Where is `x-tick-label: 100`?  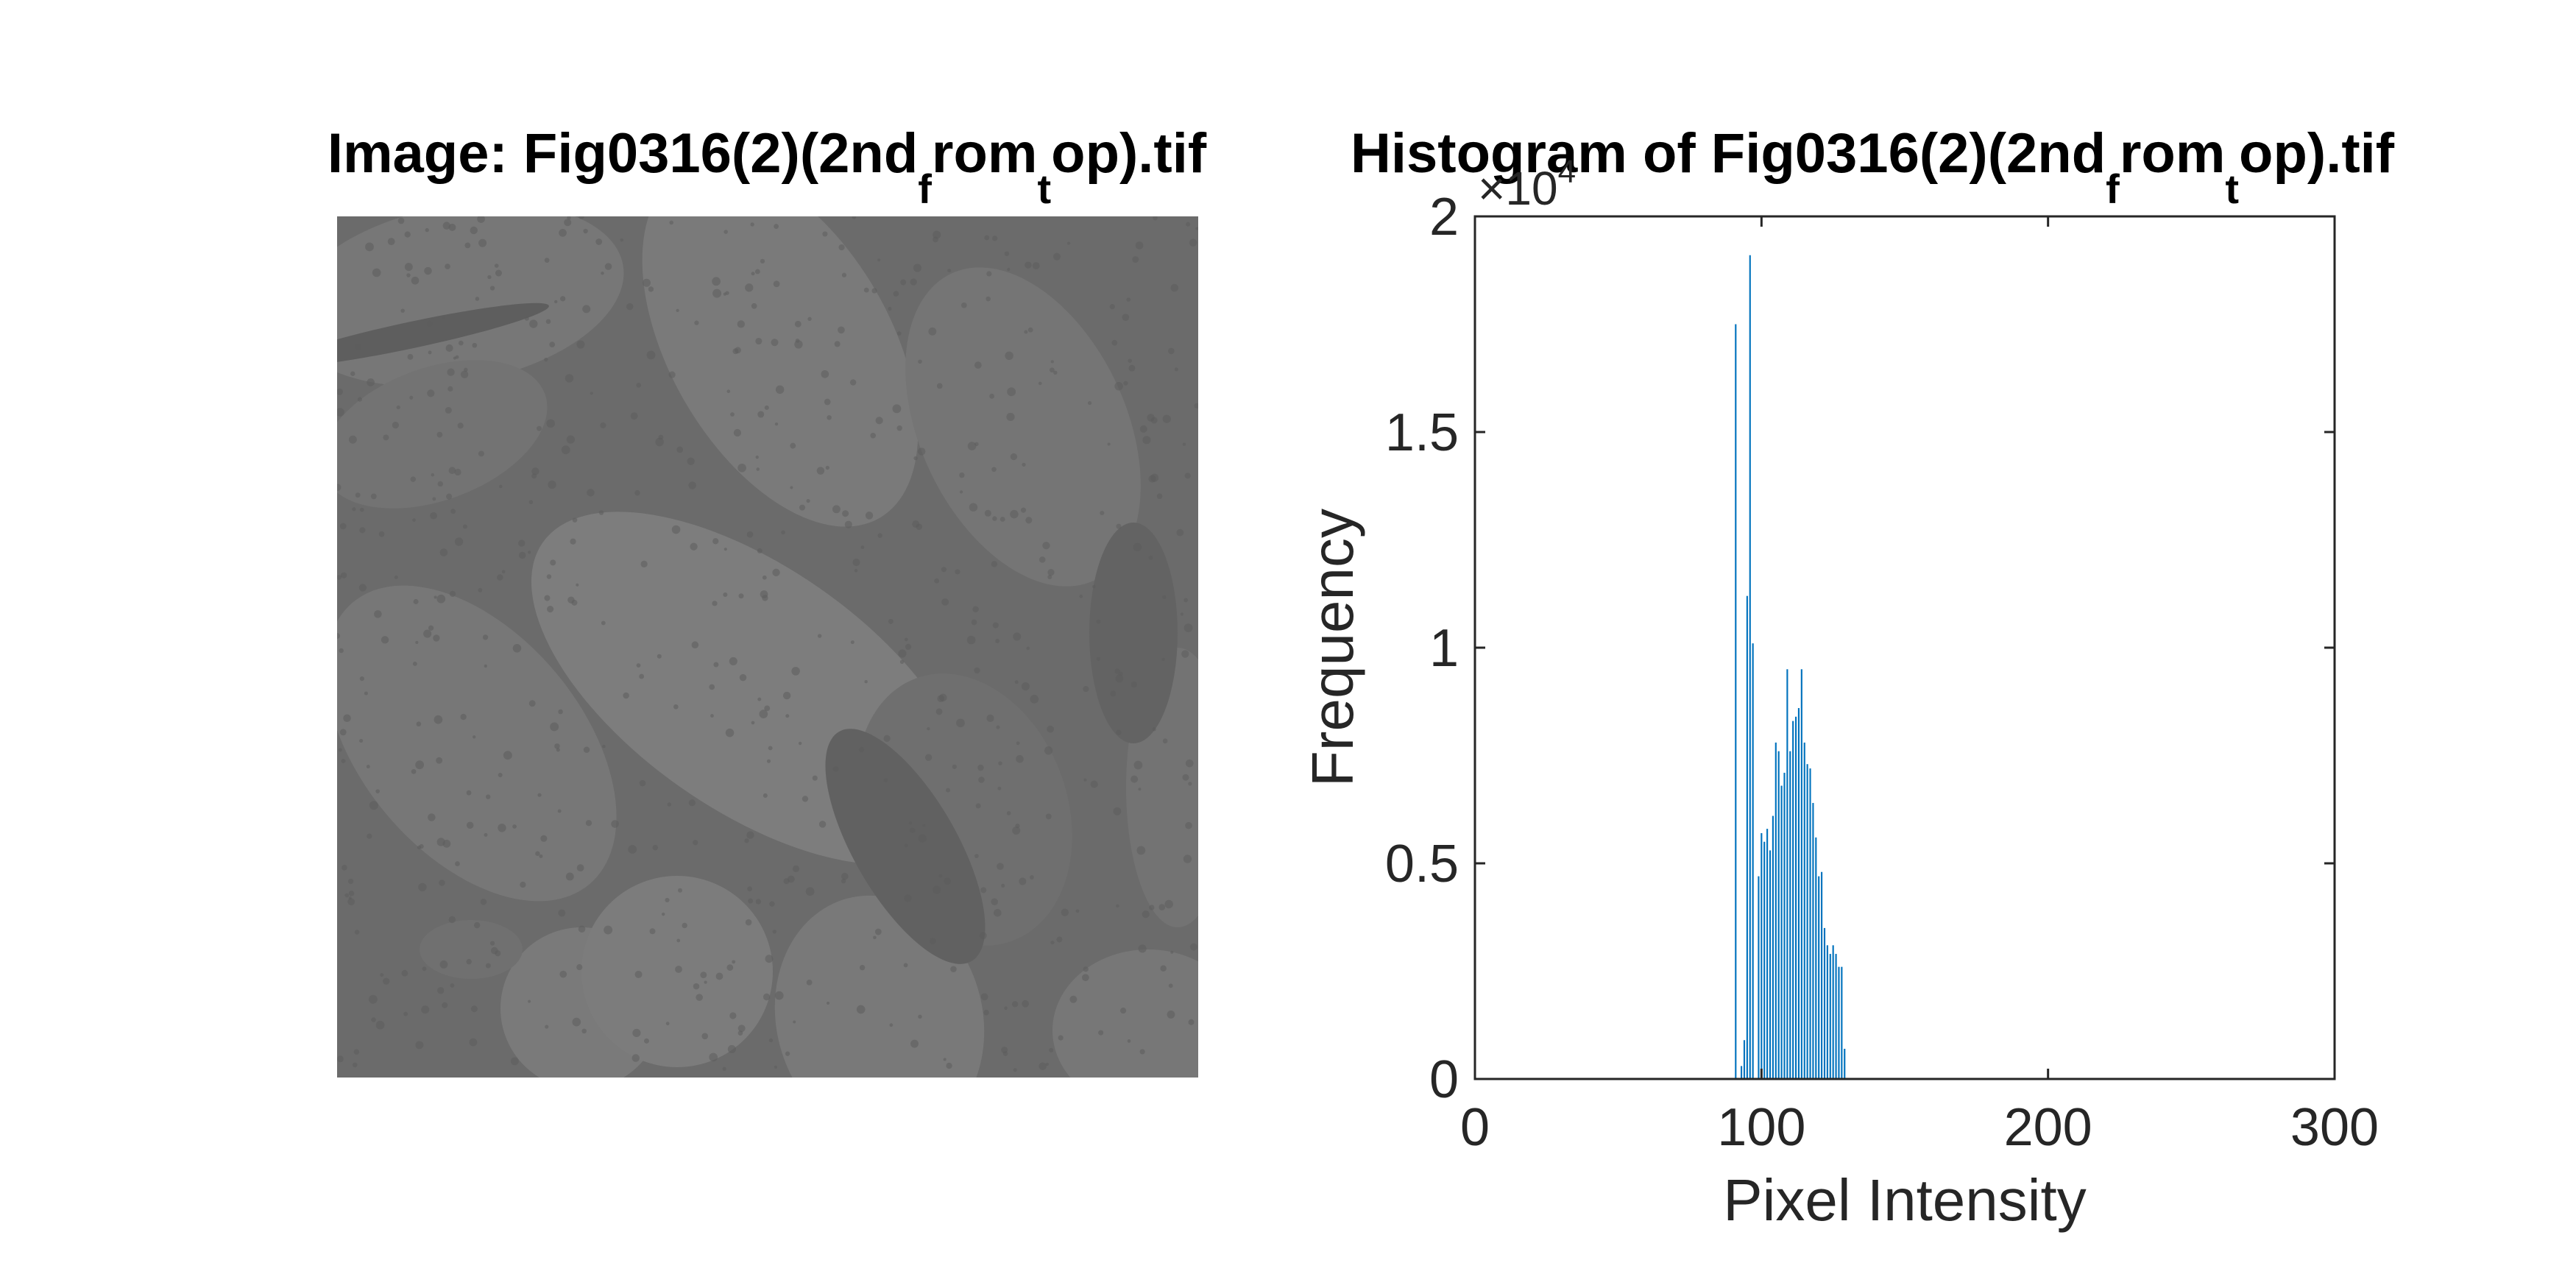 x-tick-label: 100 is located at coordinates (1761, 1127).